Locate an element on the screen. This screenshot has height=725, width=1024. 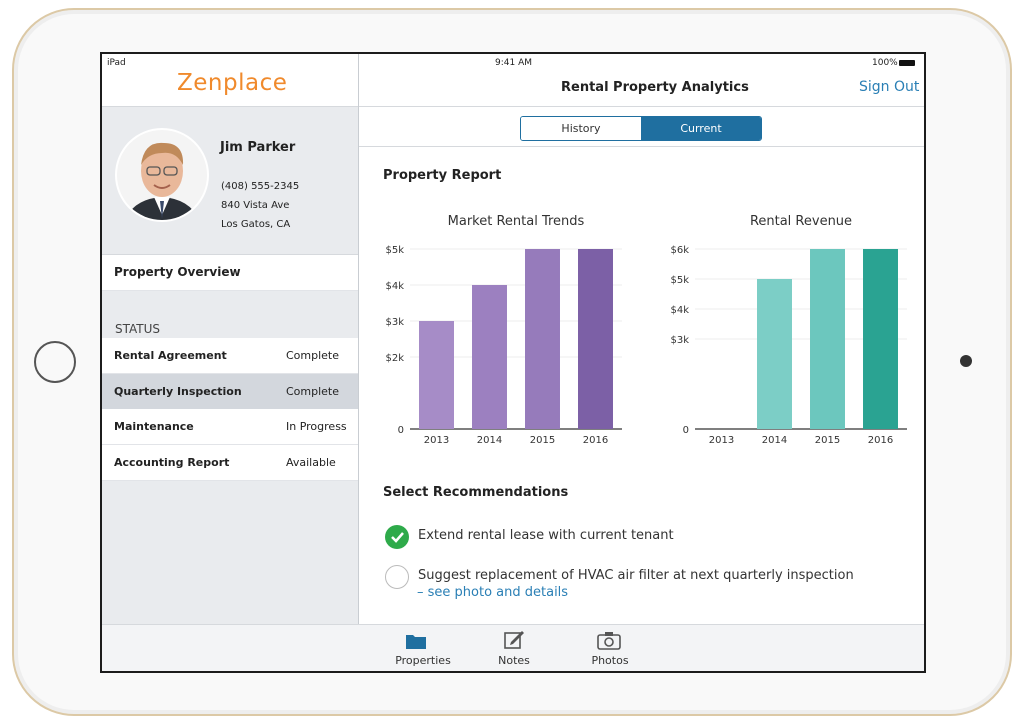
tab: Current is located at coordinates (701, 128).